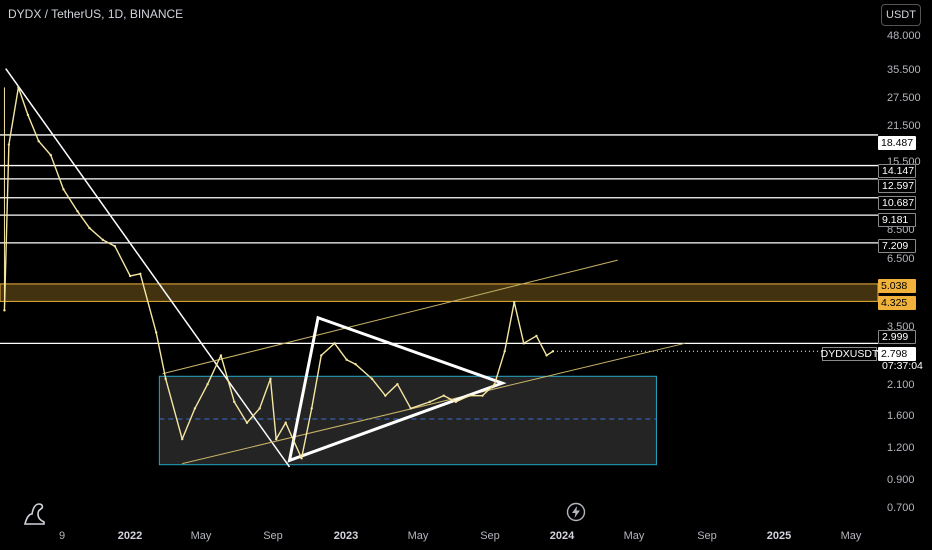 Image resolution: width=932 pixels, height=550 pixels. What do you see at coordinates (901, 448) in the screenshot?
I see `y-tick-label: 1.200` at bounding box center [901, 448].